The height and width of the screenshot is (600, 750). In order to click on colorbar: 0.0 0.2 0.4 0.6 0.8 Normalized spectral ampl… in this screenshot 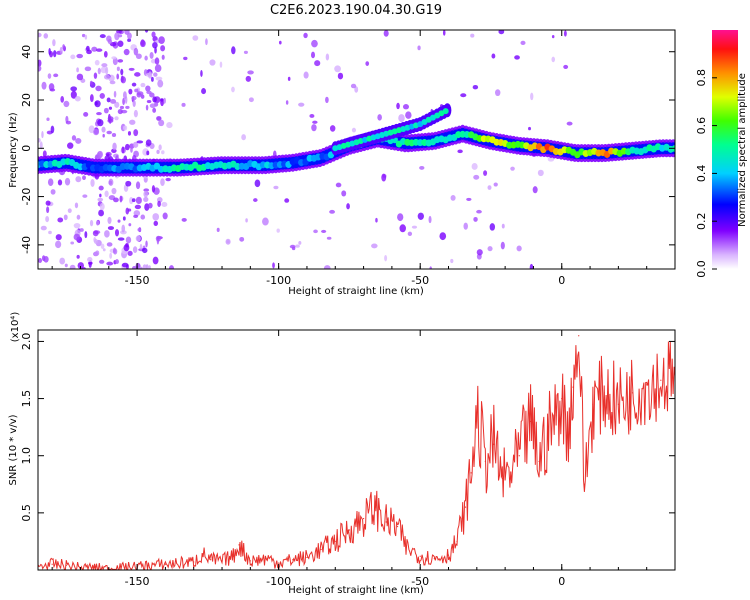, I will do `click(721, 154)`.